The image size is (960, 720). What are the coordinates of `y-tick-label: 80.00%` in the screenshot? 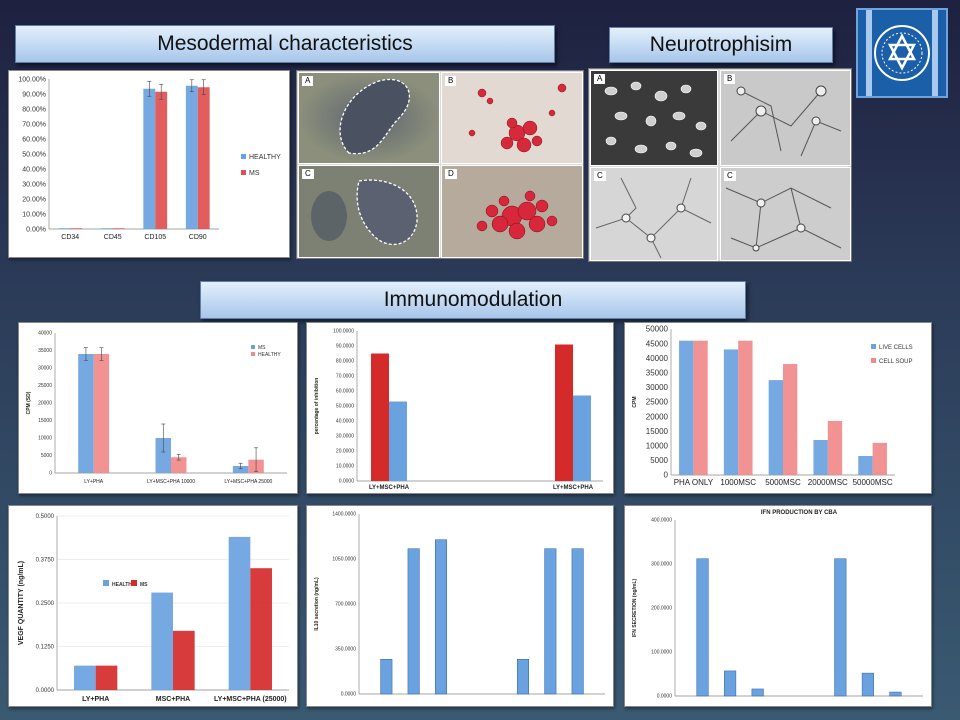 It's located at (34, 109).